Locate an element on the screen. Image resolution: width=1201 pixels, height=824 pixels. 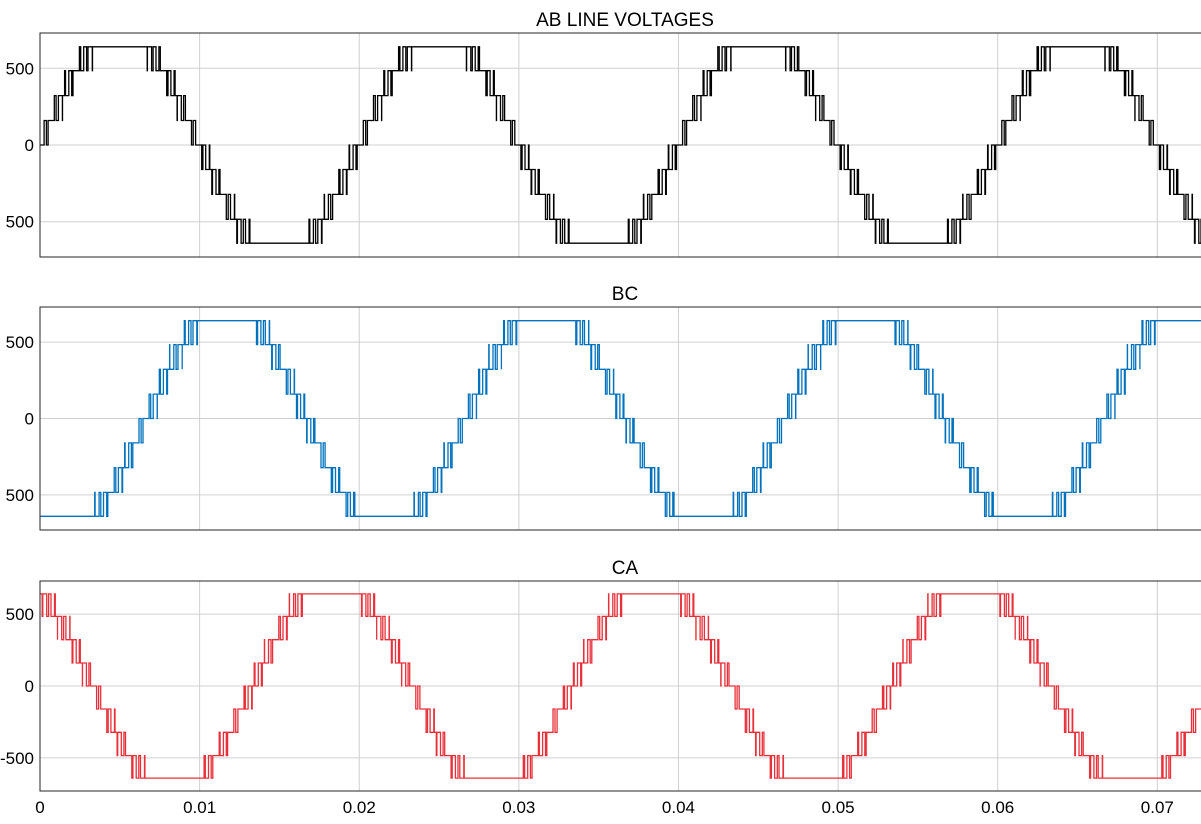
subplot-title: CA is located at coordinates (625, 568).